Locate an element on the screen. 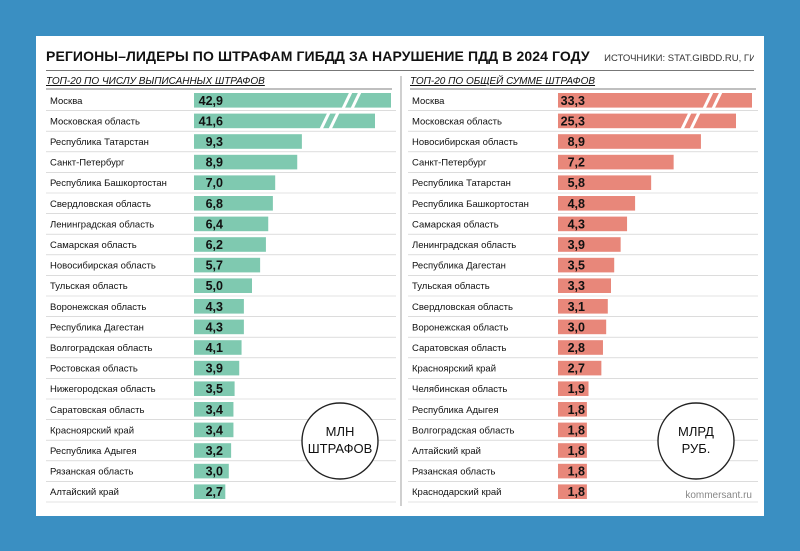  left-region-label: Рязанская область is located at coordinates (91, 472).